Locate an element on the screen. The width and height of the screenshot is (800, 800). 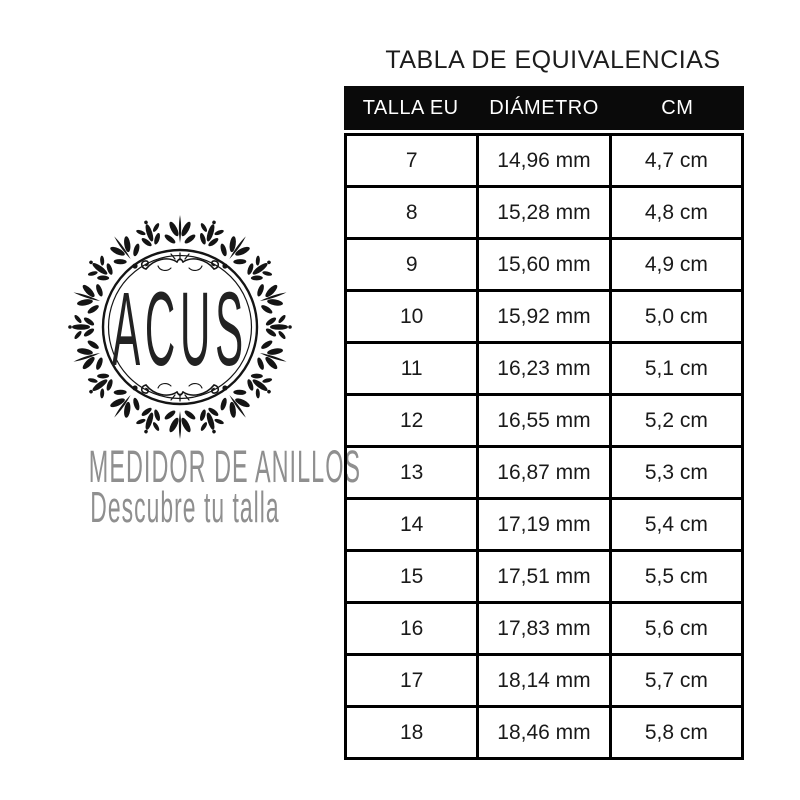
talla-eu-cell: 17 is located at coordinates (411, 680).